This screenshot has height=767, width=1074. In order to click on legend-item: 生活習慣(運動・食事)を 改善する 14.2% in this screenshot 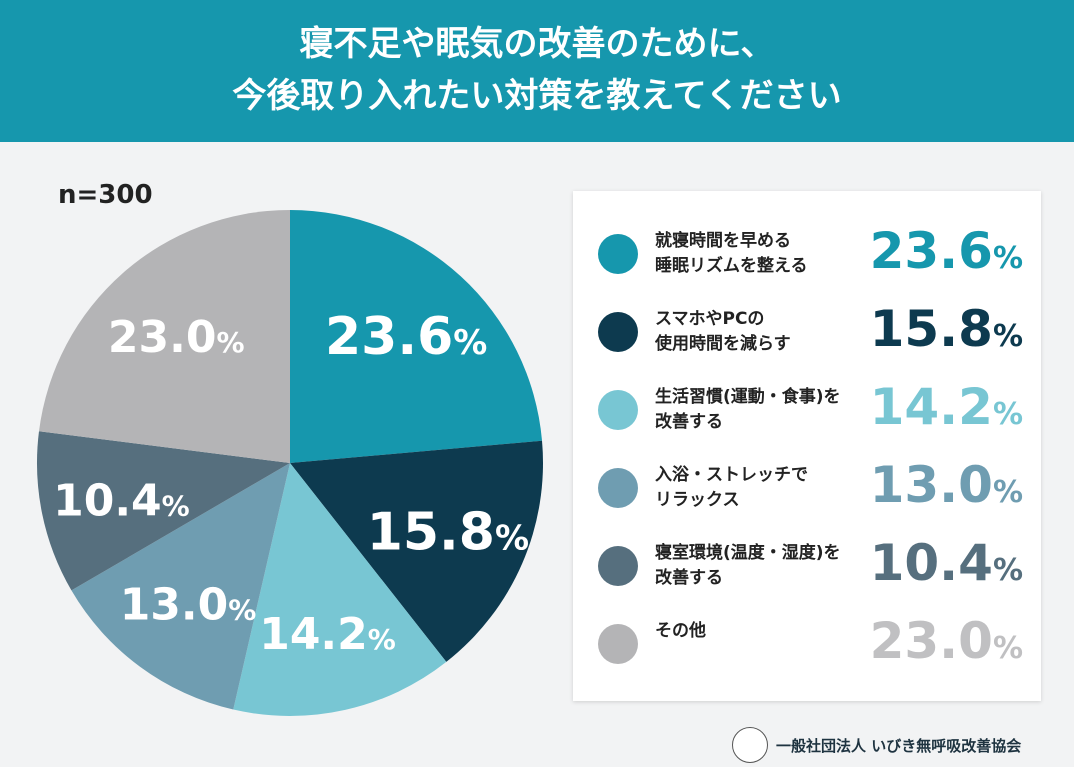, I will do `click(807, 410)`.